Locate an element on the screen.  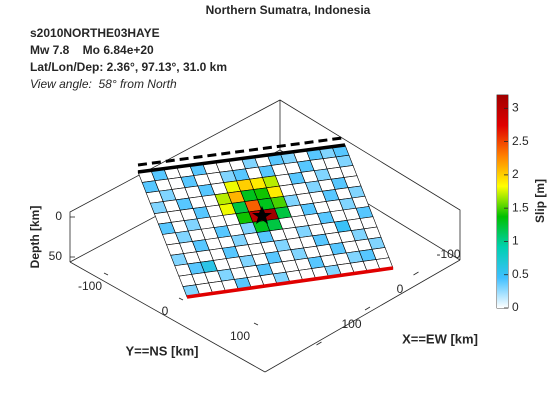
hypocenter is located at coordinates (262, 215).